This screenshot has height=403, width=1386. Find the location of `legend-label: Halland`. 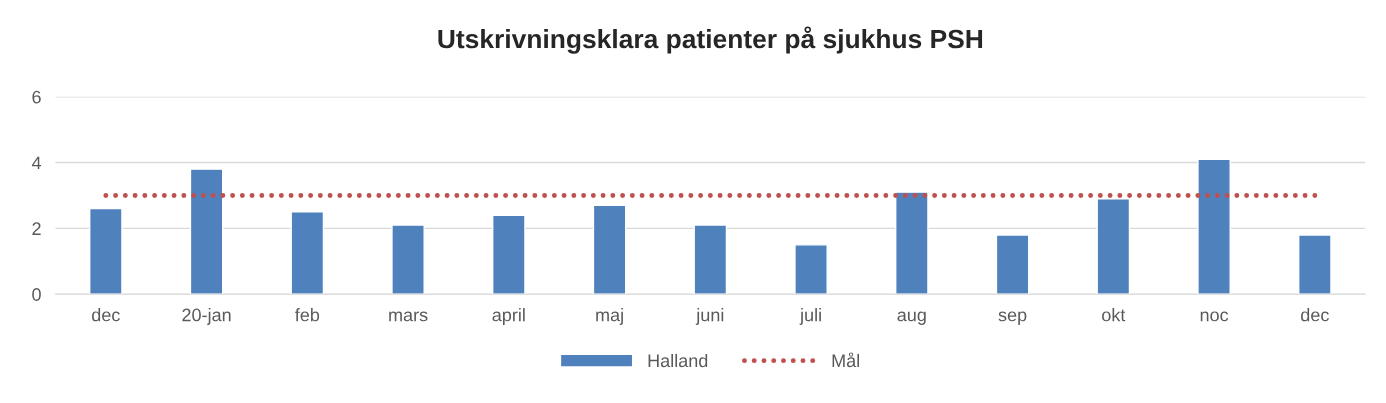

legend-label: Halland is located at coordinates (678, 360).